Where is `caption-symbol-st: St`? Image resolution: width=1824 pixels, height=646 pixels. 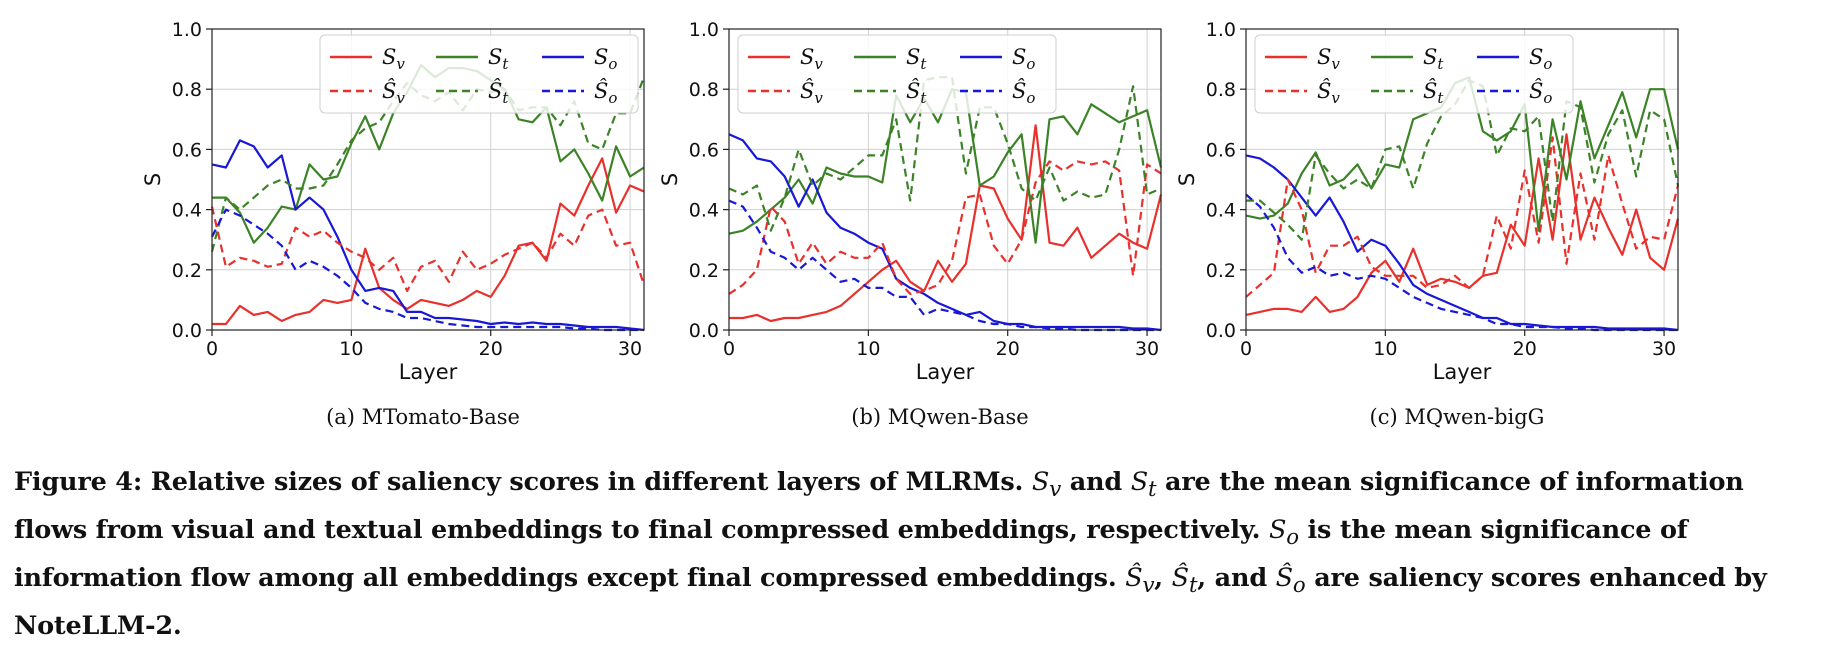 caption-symbol-st: St is located at coordinates (1143, 485).